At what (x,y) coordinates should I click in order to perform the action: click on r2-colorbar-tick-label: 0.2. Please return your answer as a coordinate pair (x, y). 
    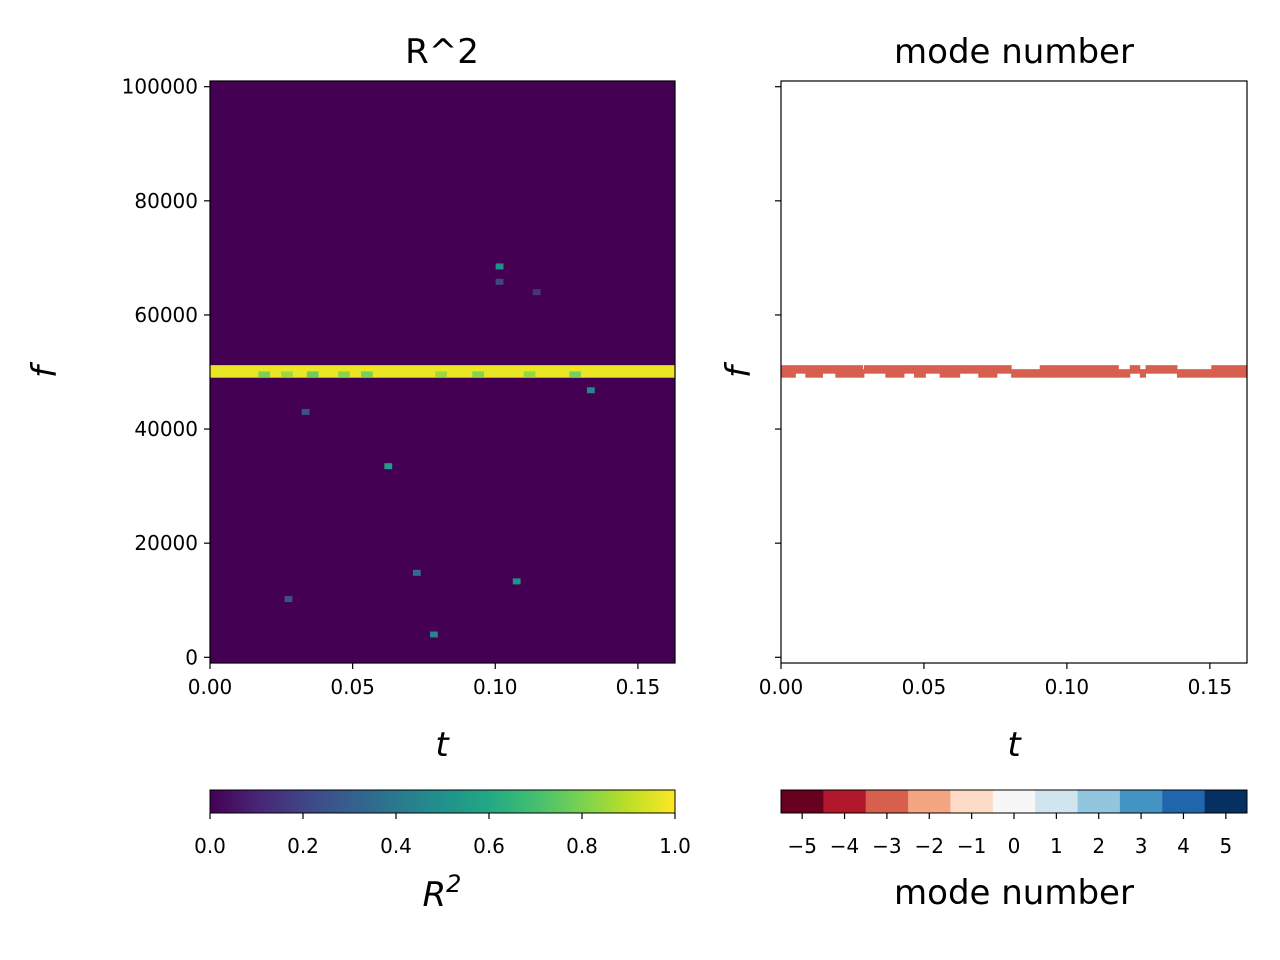
    Looking at the image, I should click on (303, 846).